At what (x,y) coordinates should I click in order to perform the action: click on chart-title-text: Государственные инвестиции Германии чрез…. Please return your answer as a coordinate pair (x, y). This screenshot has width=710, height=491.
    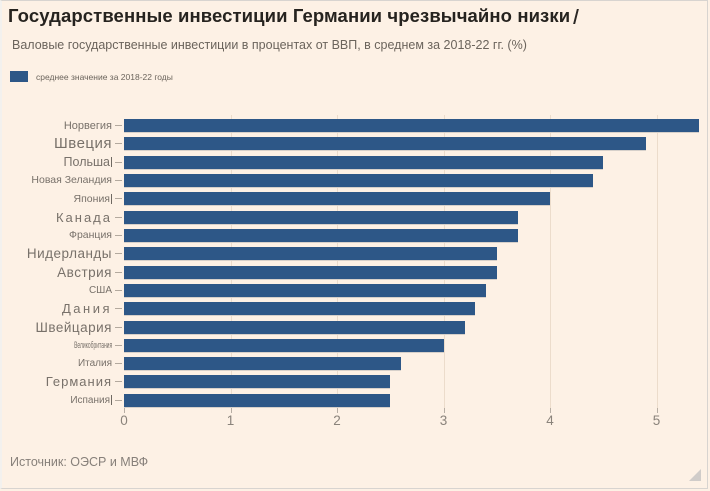
    Looking at the image, I should click on (289, 15).